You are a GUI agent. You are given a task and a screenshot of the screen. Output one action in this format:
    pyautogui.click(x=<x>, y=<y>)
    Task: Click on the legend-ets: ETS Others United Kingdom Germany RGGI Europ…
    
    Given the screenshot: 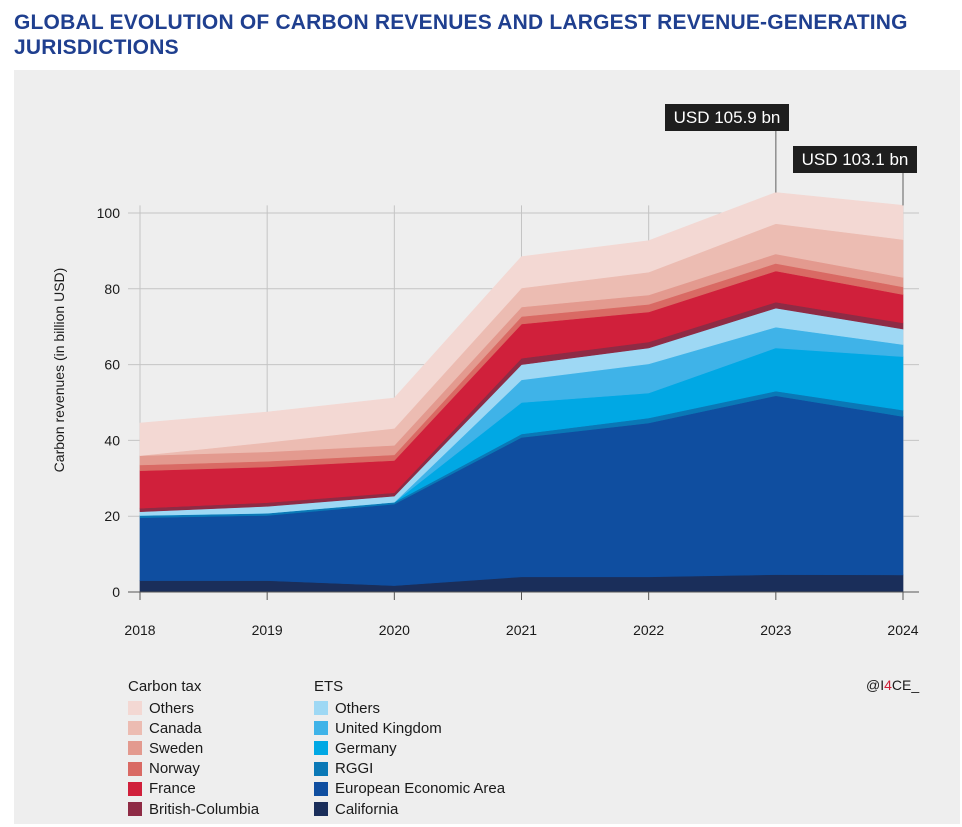 What is the action you would take?
    pyautogui.click(x=409, y=747)
    